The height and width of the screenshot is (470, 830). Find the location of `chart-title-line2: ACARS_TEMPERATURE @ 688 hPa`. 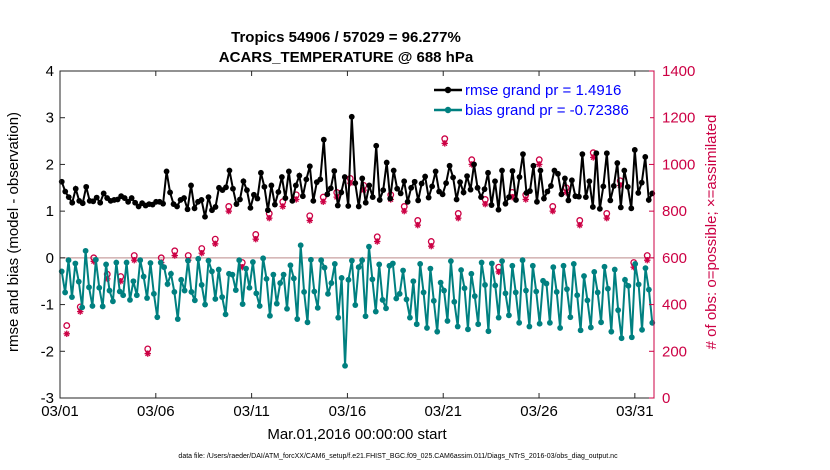

chart-title-line2: ACARS_TEMPERATURE @ 688 hPa is located at coordinates (346, 57).